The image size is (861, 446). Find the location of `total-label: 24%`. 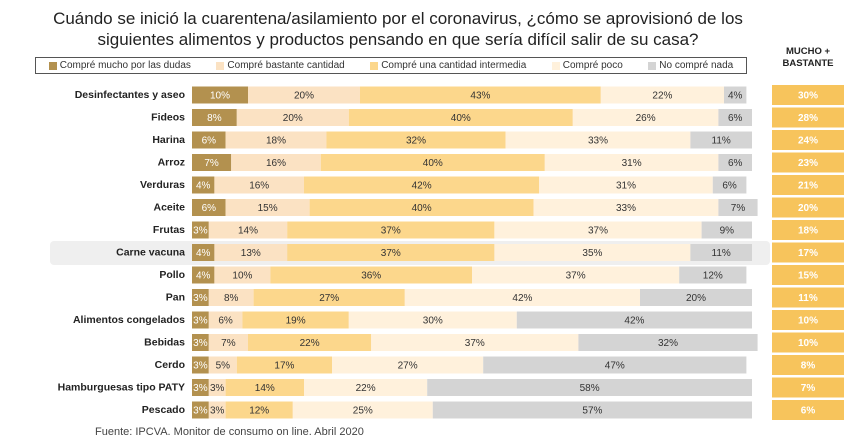

total-label: 24% is located at coordinates (808, 141).